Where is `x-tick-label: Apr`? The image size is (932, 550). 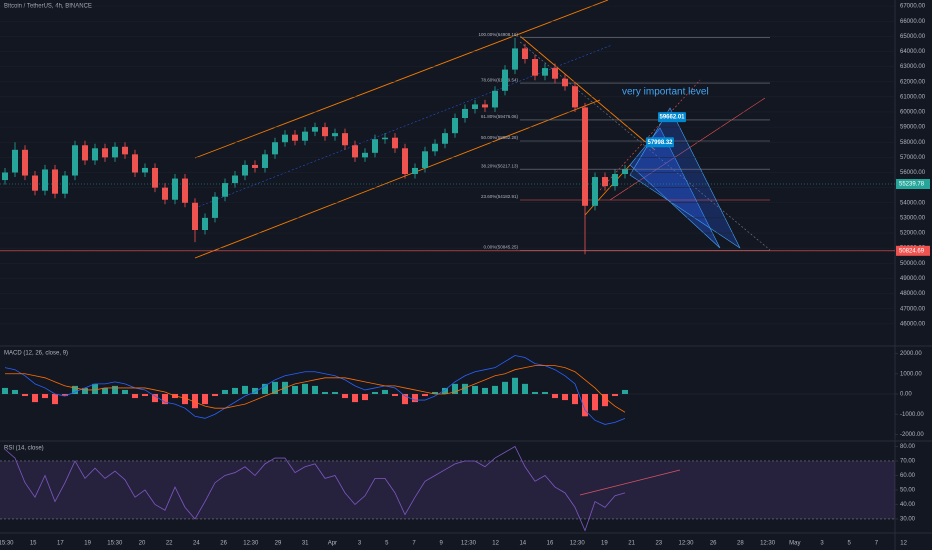 x-tick-label: Apr is located at coordinates (332, 544).